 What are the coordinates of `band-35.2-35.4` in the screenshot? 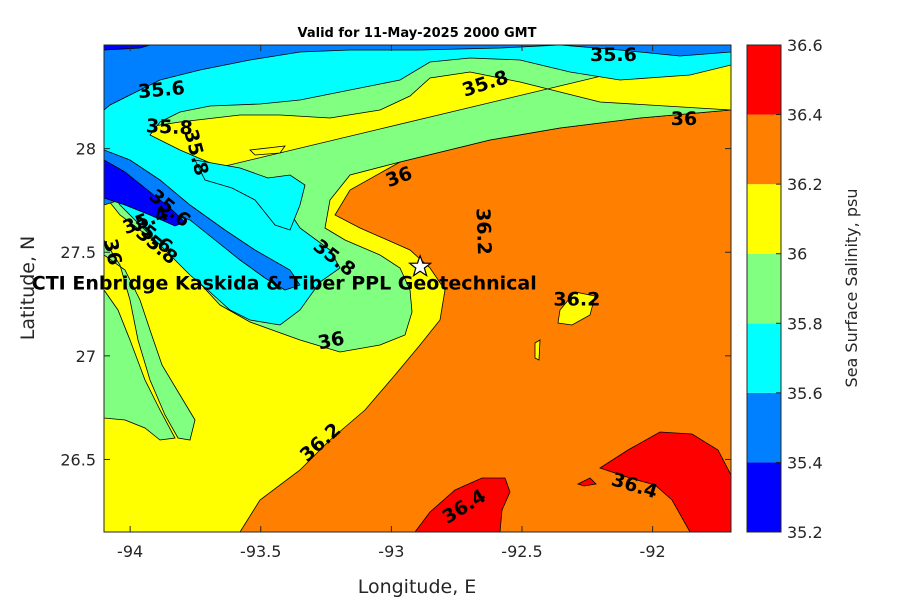 It's located at (145, 136).